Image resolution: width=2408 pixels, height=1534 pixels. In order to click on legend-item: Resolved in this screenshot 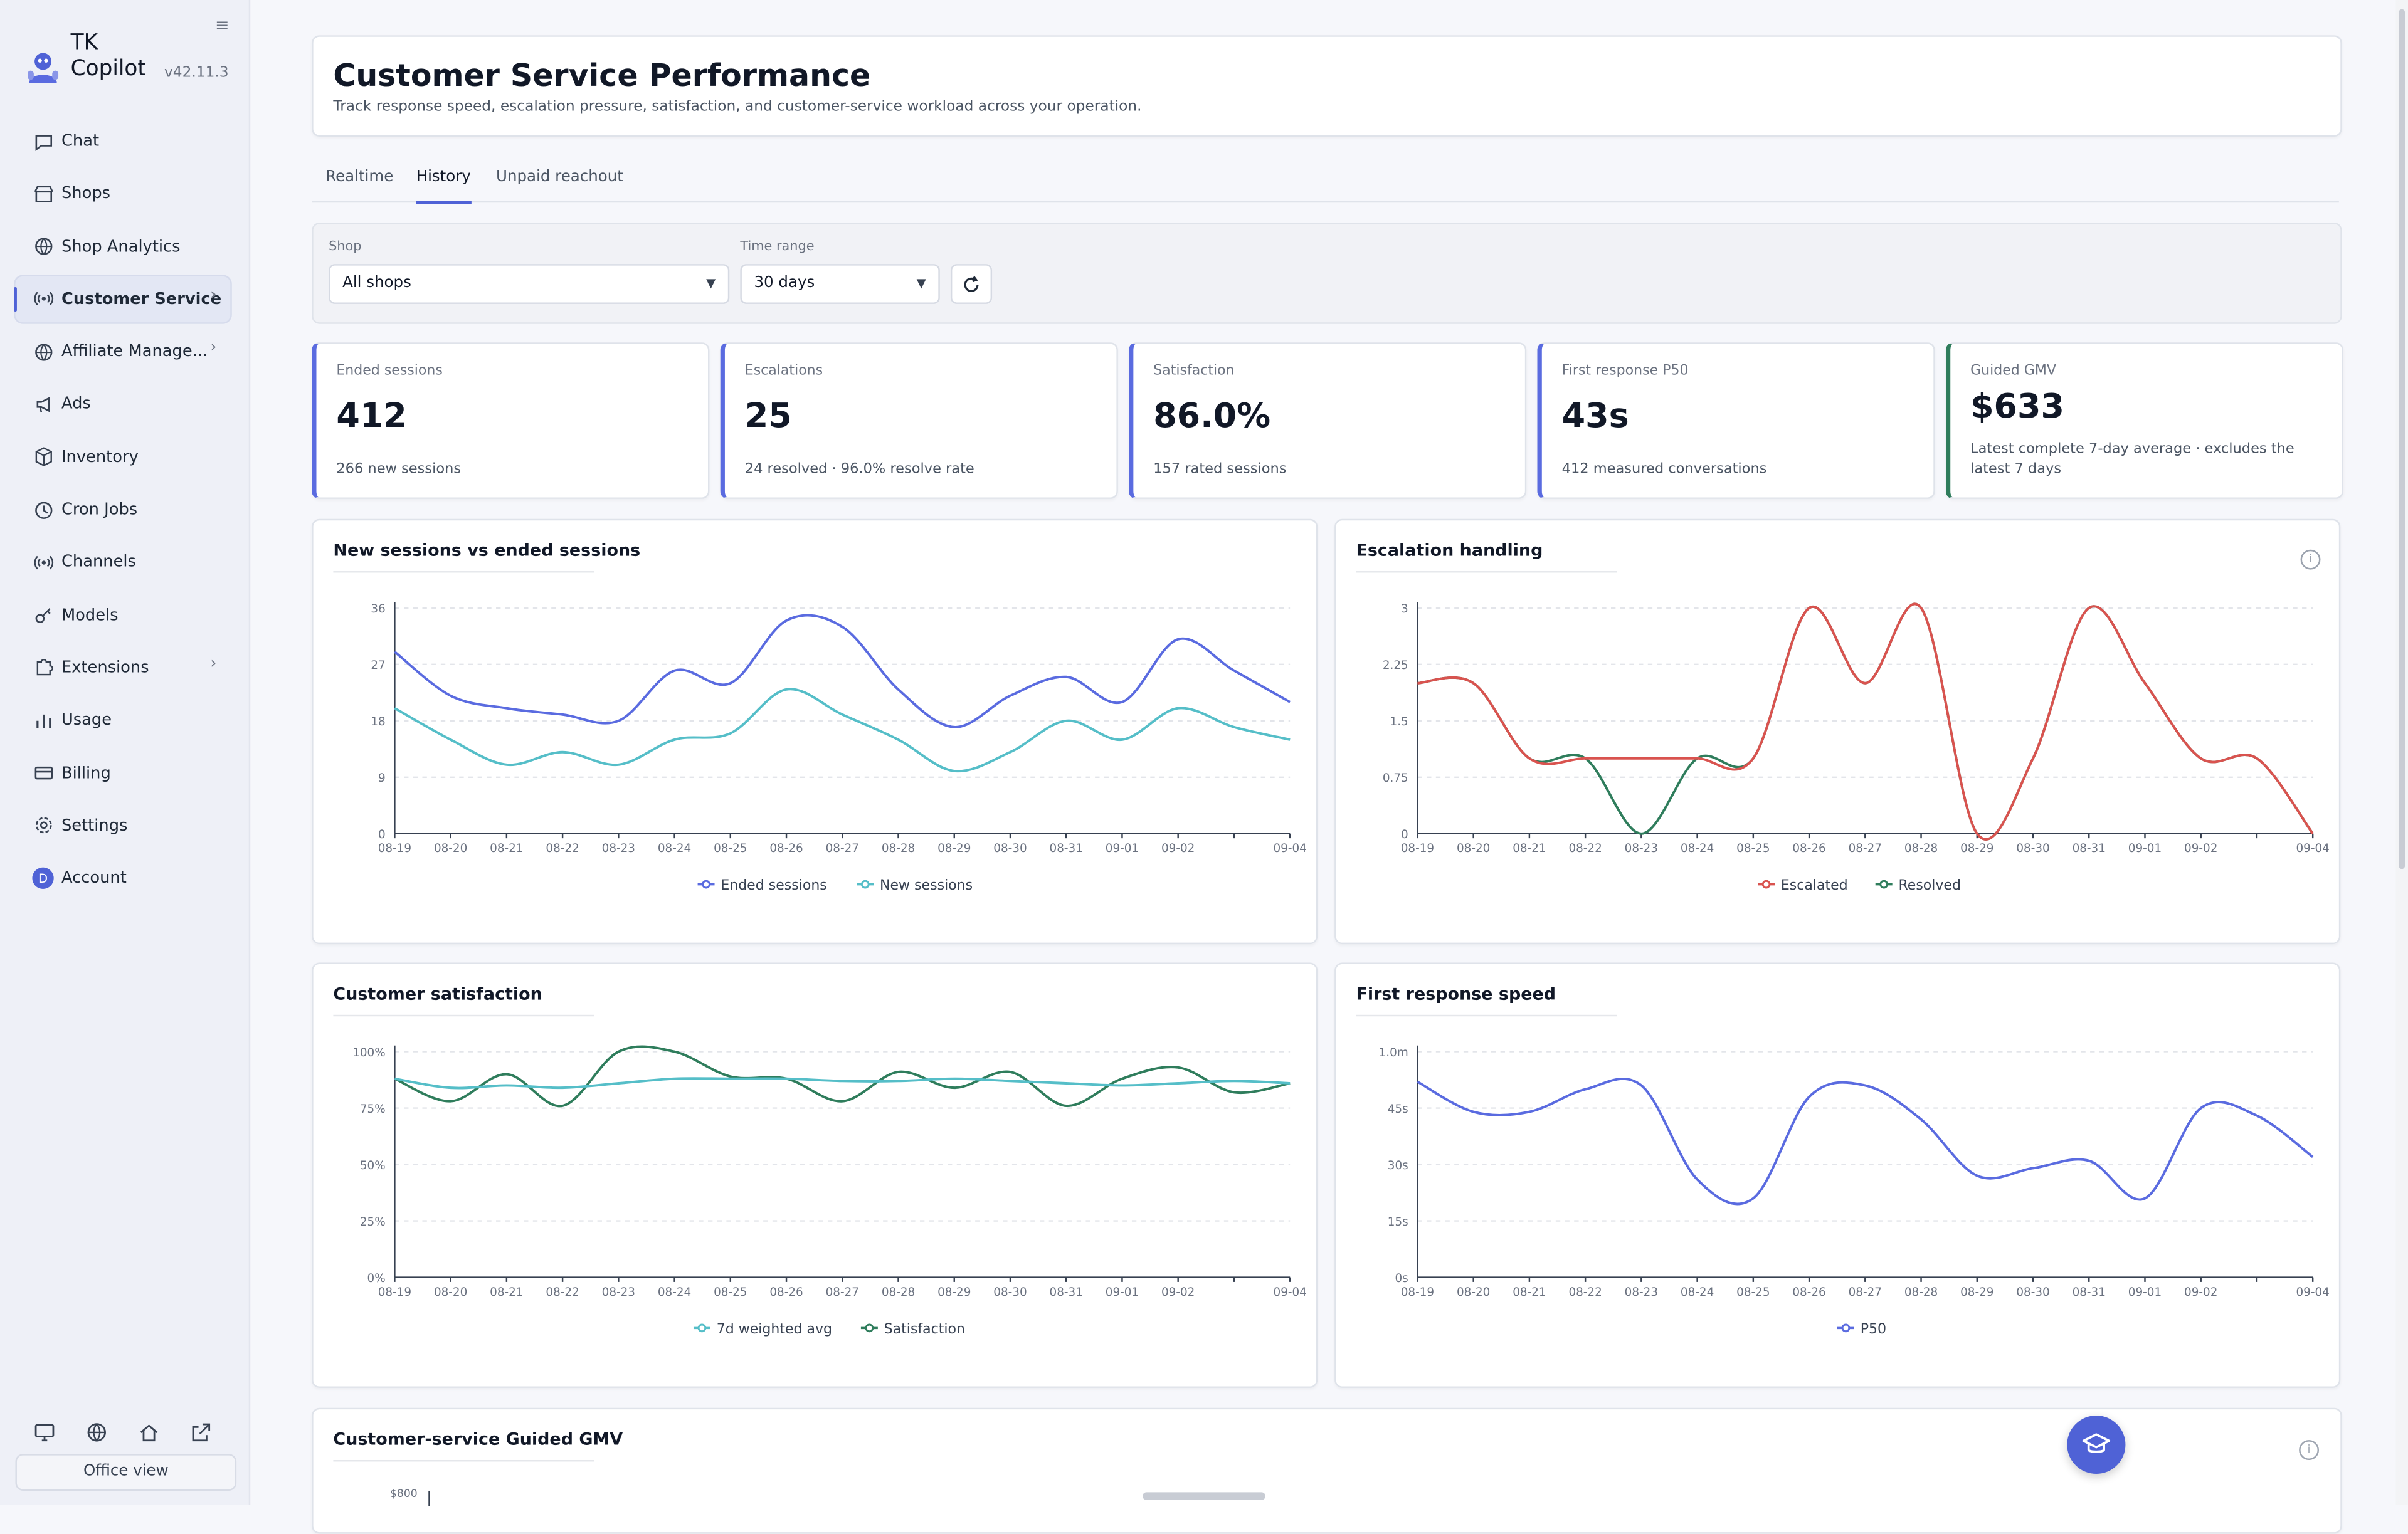, I will do `click(1918, 885)`.